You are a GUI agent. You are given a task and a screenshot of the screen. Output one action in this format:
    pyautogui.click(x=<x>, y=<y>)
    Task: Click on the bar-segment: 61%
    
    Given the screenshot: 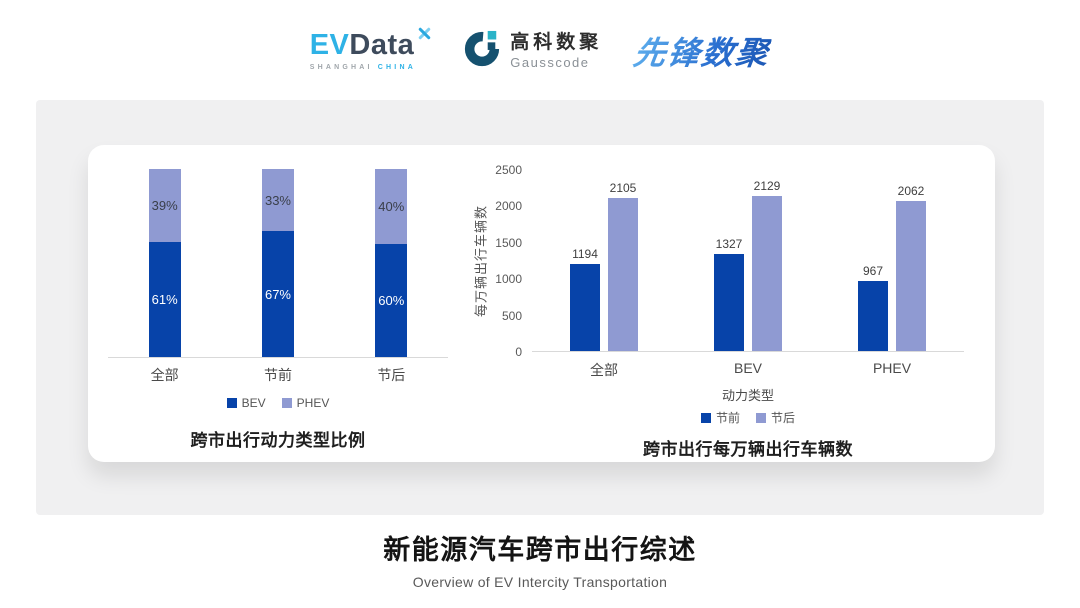 What is the action you would take?
    pyautogui.click(x=164, y=299)
    